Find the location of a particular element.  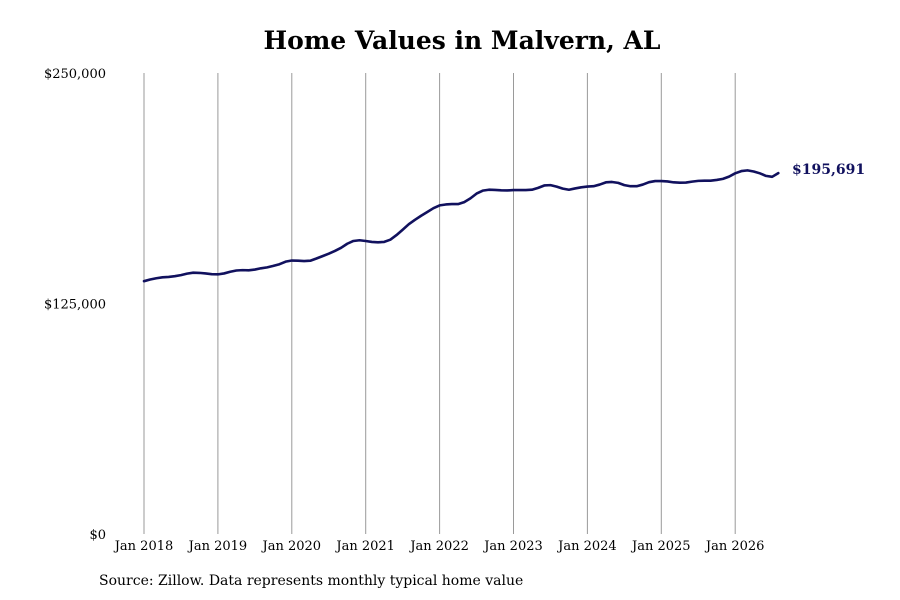

chart-title: Home Values in Malvern, AL is located at coordinates (462, 40).